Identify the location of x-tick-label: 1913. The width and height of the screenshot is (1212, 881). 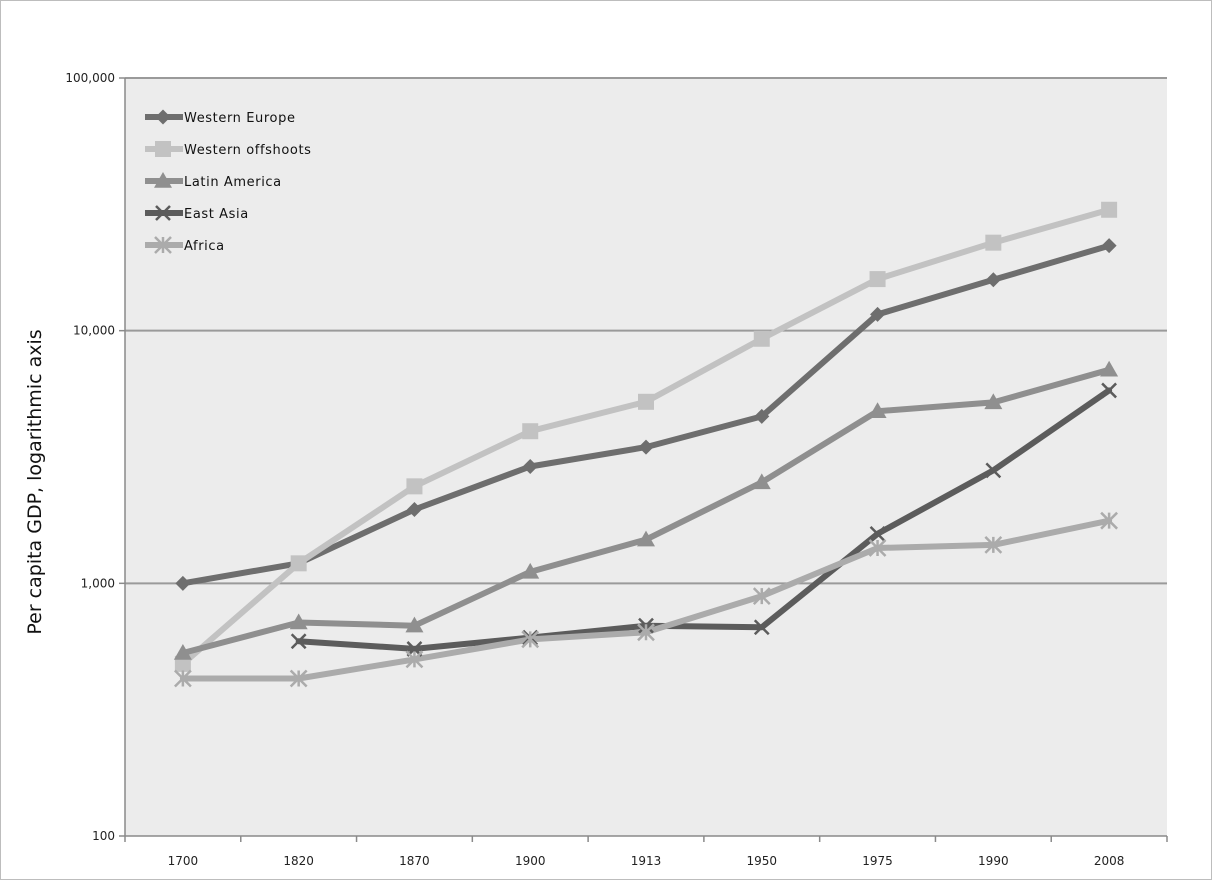
(646, 861).